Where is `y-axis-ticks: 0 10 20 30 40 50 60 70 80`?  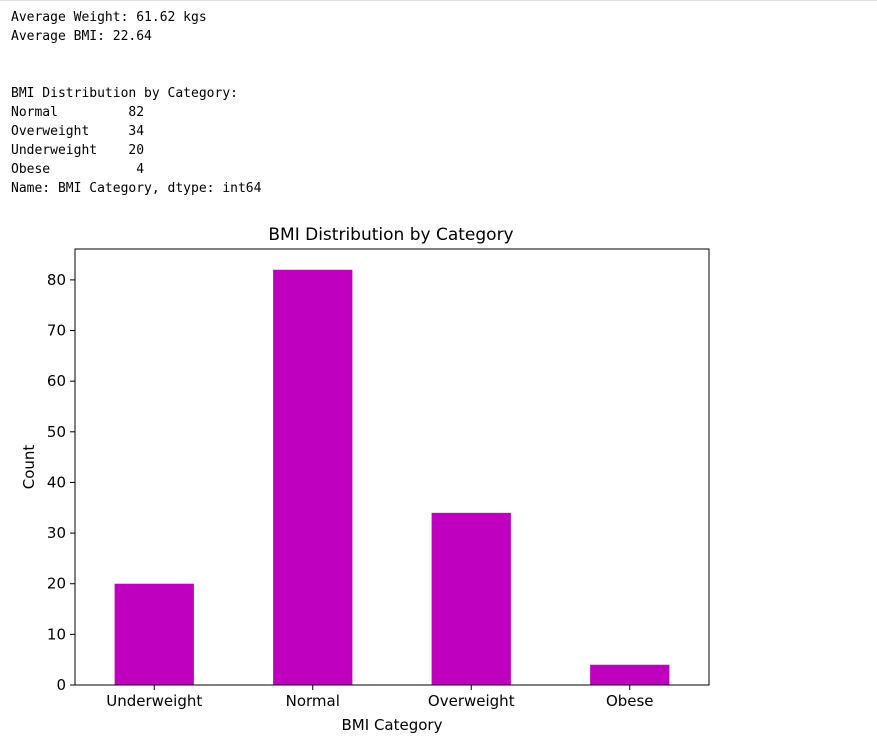
y-axis-ticks: 0 10 20 30 40 50 60 70 80 is located at coordinates (61, 482).